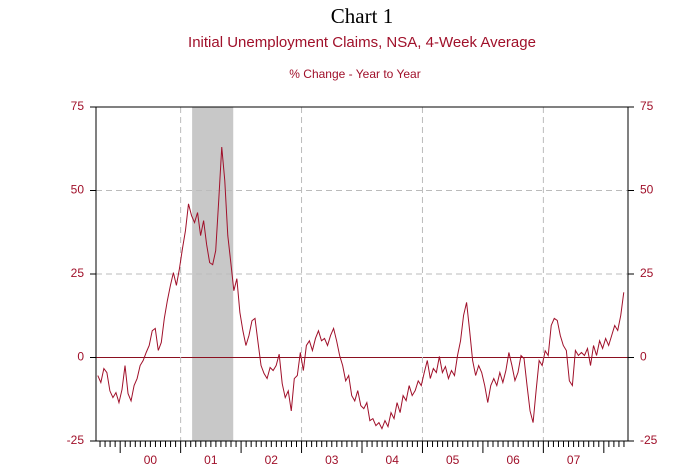  I want to click on x-tick-label: 05, so click(453, 460).